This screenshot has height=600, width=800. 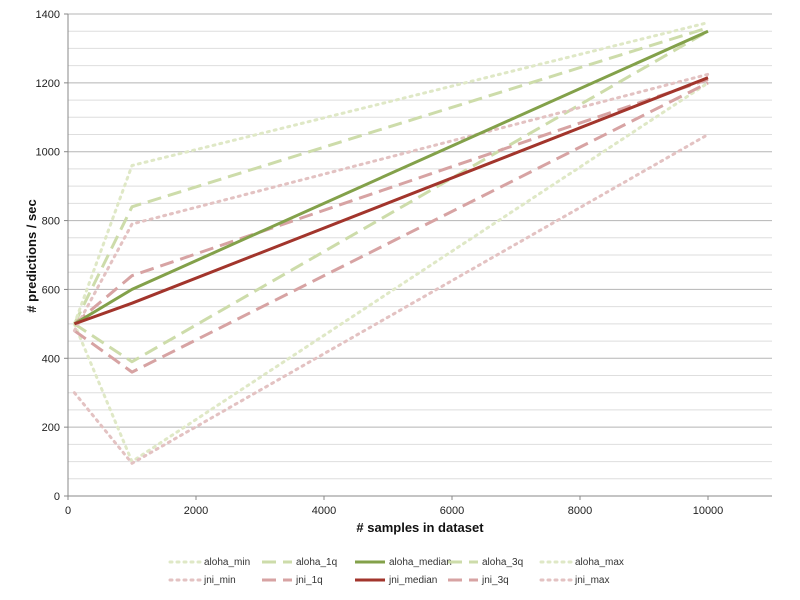 What do you see at coordinates (48, 153) in the screenshot?
I see `y-tick-label: 1000` at bounding box center [48, 153].